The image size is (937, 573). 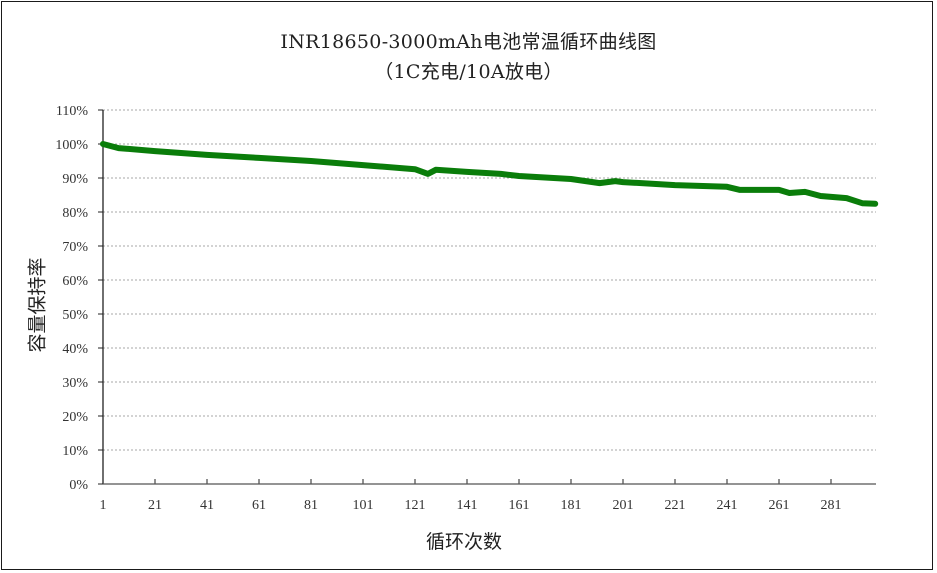 What do you see at coordinates (464, 542) in the screenshot?
I see `x-axis-label: 循环次数` at bounding box center [464, 542].